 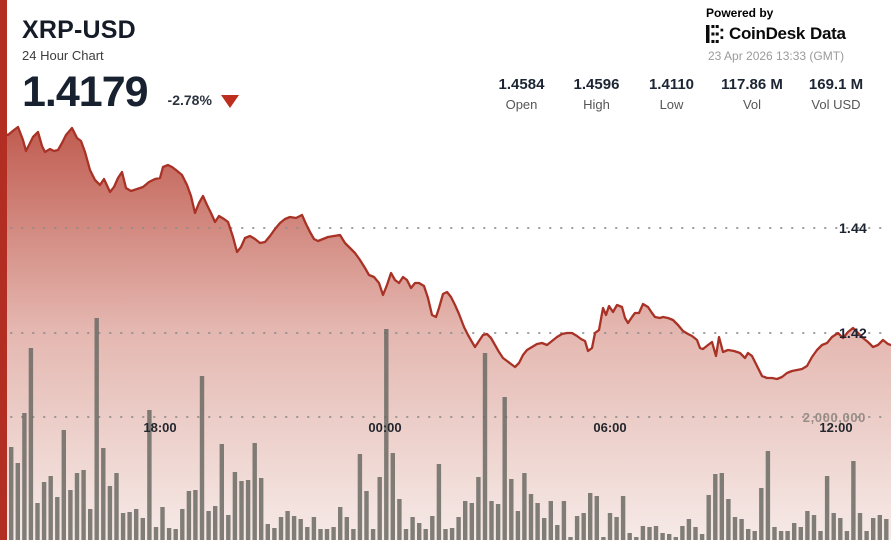 I want to click on chart-subtitle: 24 Hour Chart, so click(x=63, y=55).